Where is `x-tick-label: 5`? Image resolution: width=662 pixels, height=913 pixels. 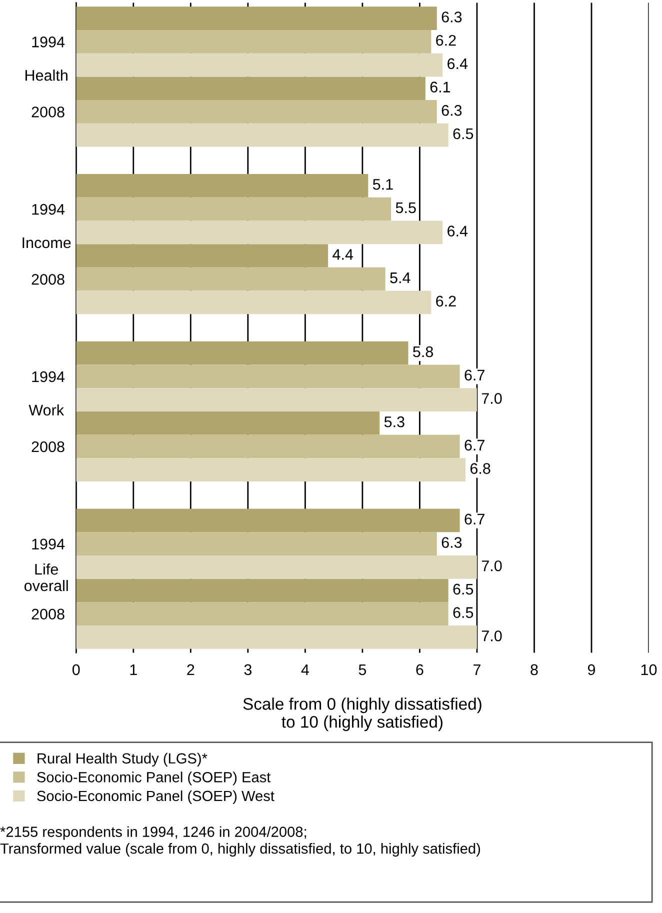
x-tick-label: 5 is located at coordinates (362, 670).